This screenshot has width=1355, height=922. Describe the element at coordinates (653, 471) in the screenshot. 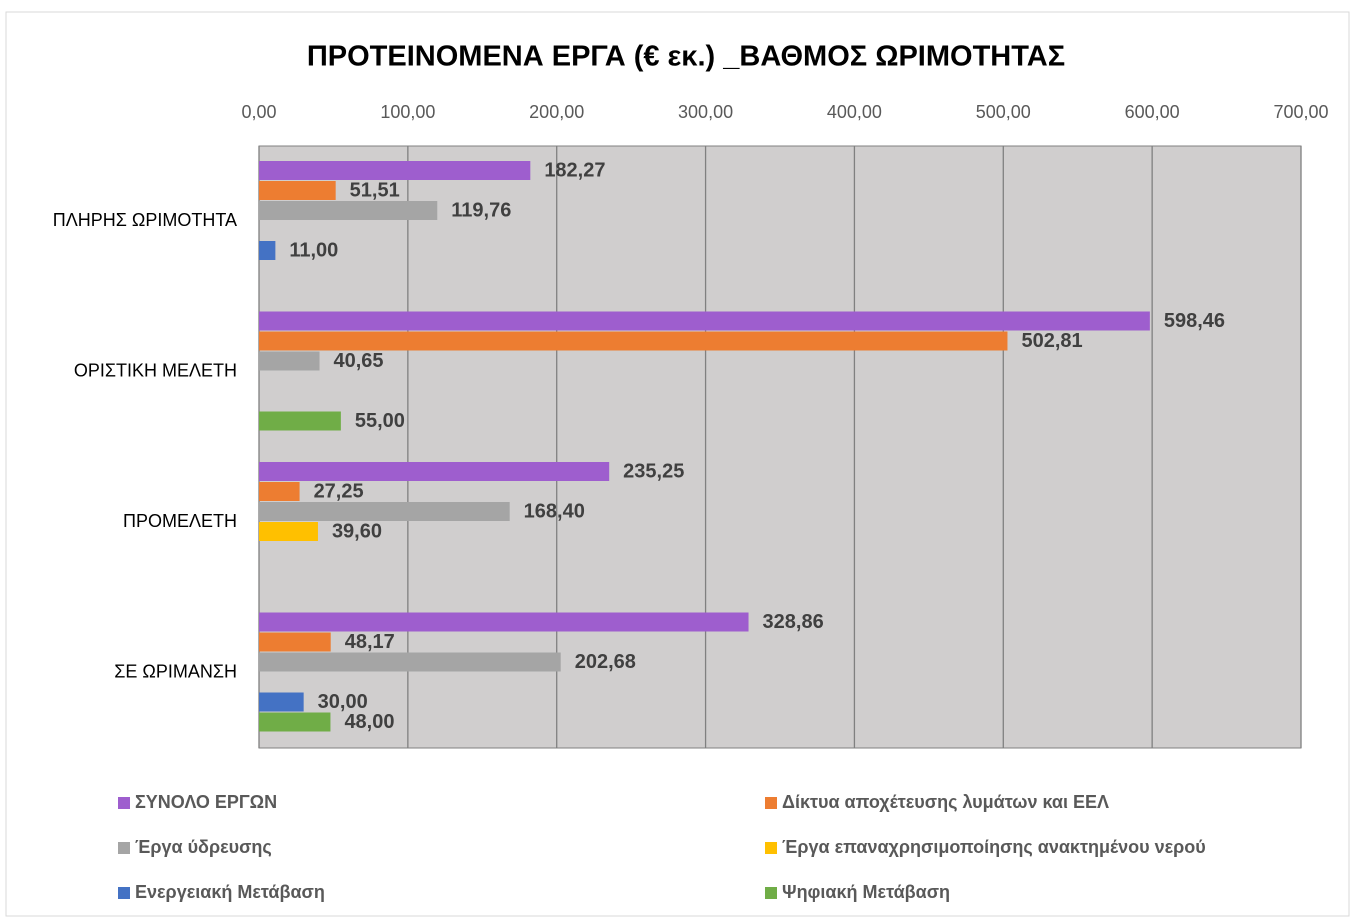

I see `data-label: 235,25` at that location.